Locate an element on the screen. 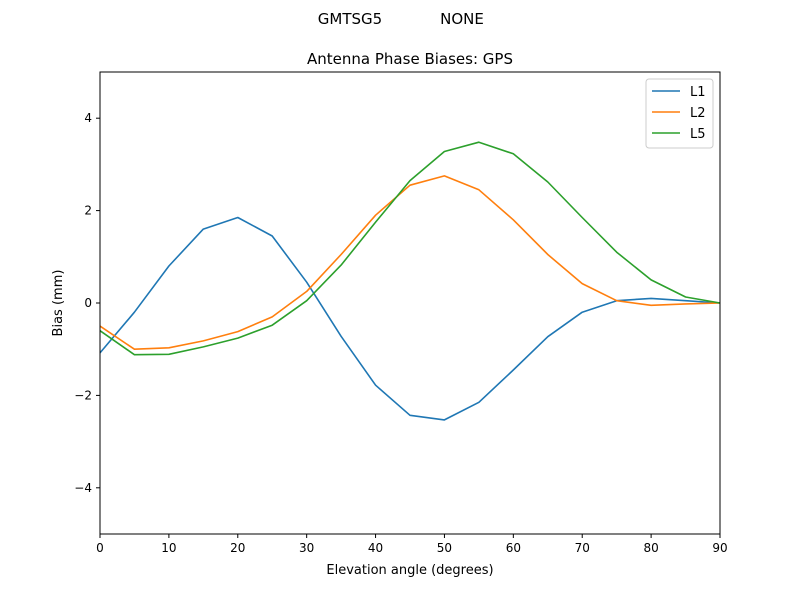  x-tick-label: 50 is located at coordinates (444, 548).